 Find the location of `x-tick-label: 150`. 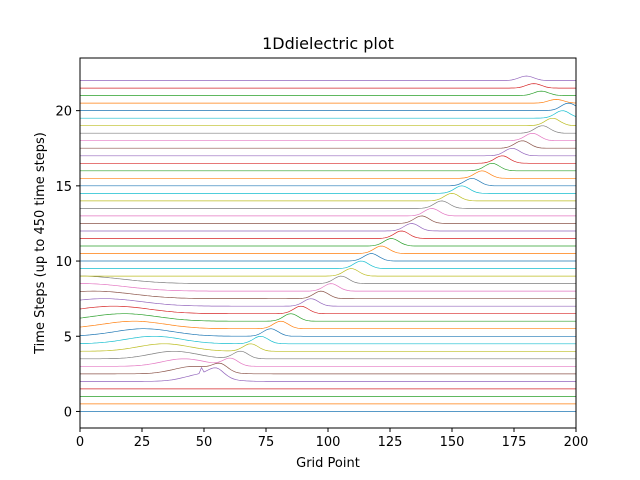

x-tick-label: 150 is located at coordinates (452, 442).